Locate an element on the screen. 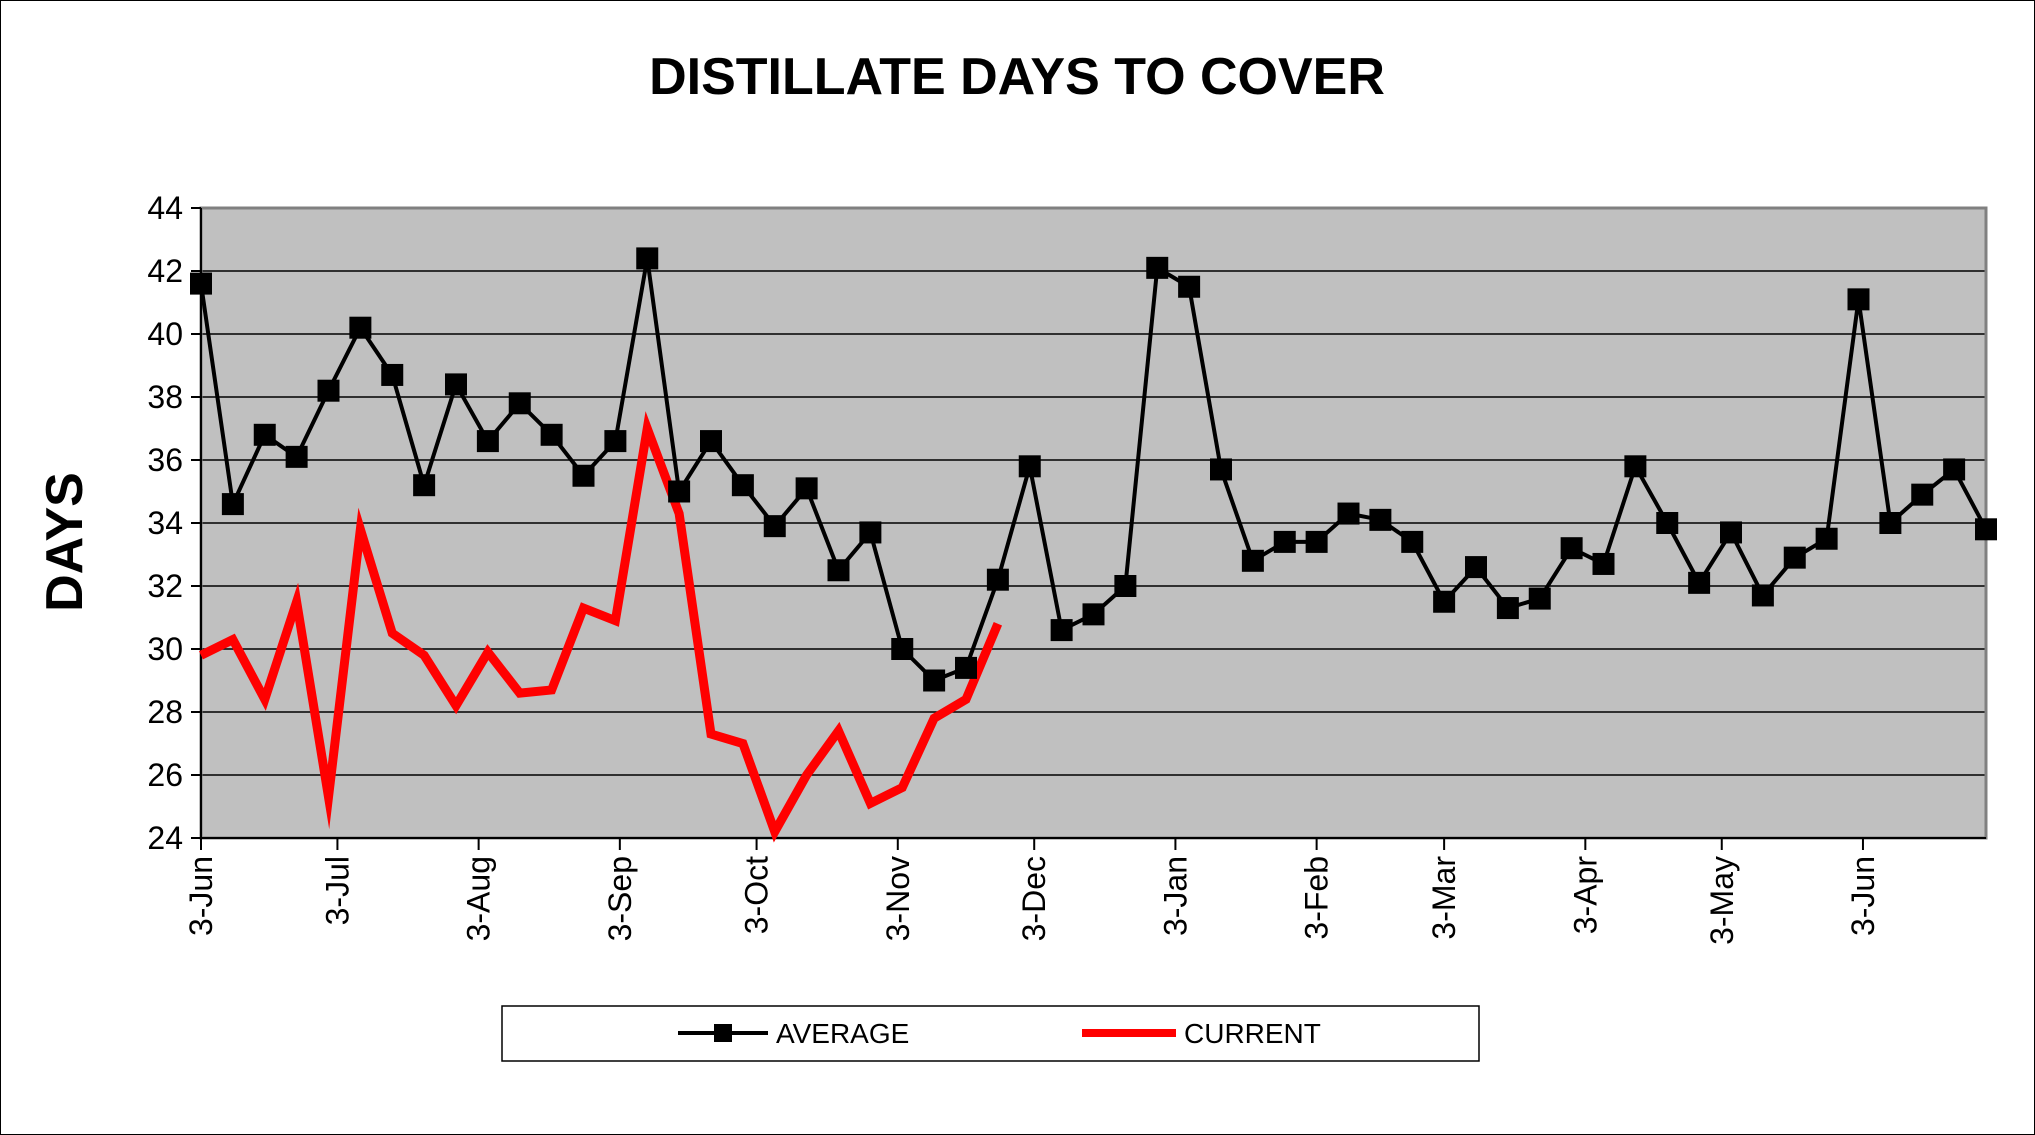  y-tick-label: 24 is located at coordinates (165, 838).